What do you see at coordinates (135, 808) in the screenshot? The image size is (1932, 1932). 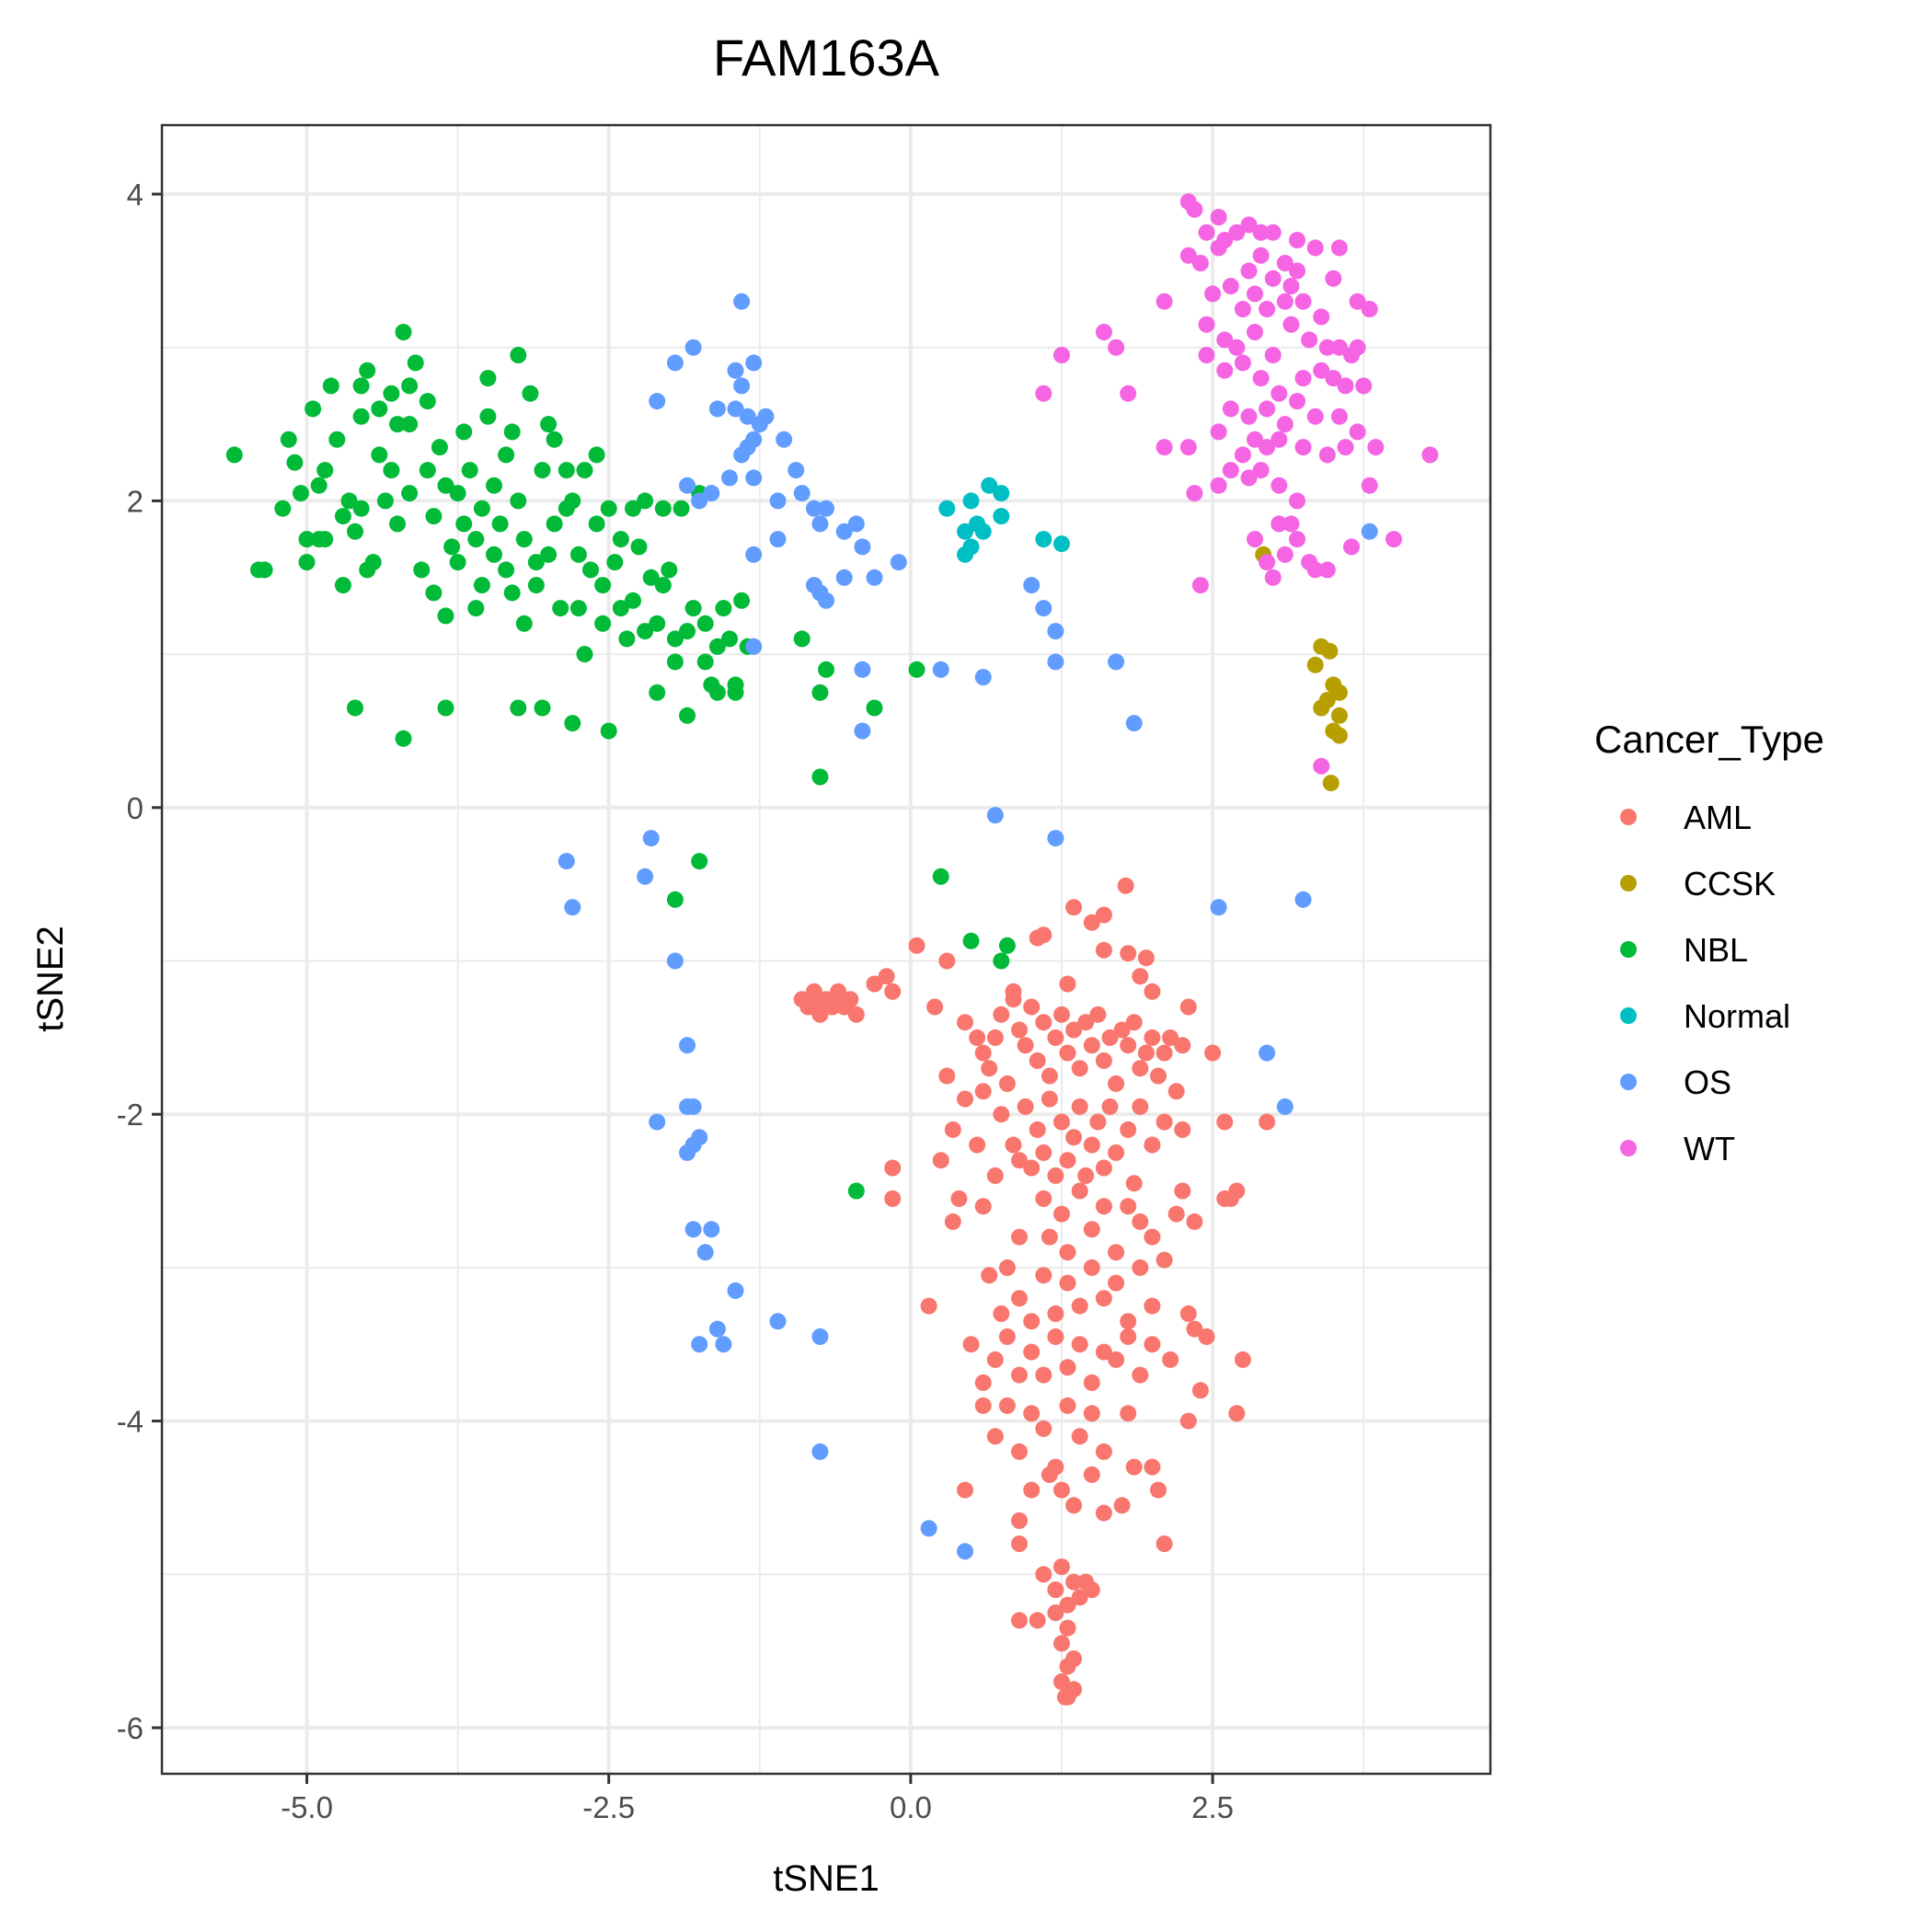 I see `y-tick-label: 0` at bounding box center [135, 808].